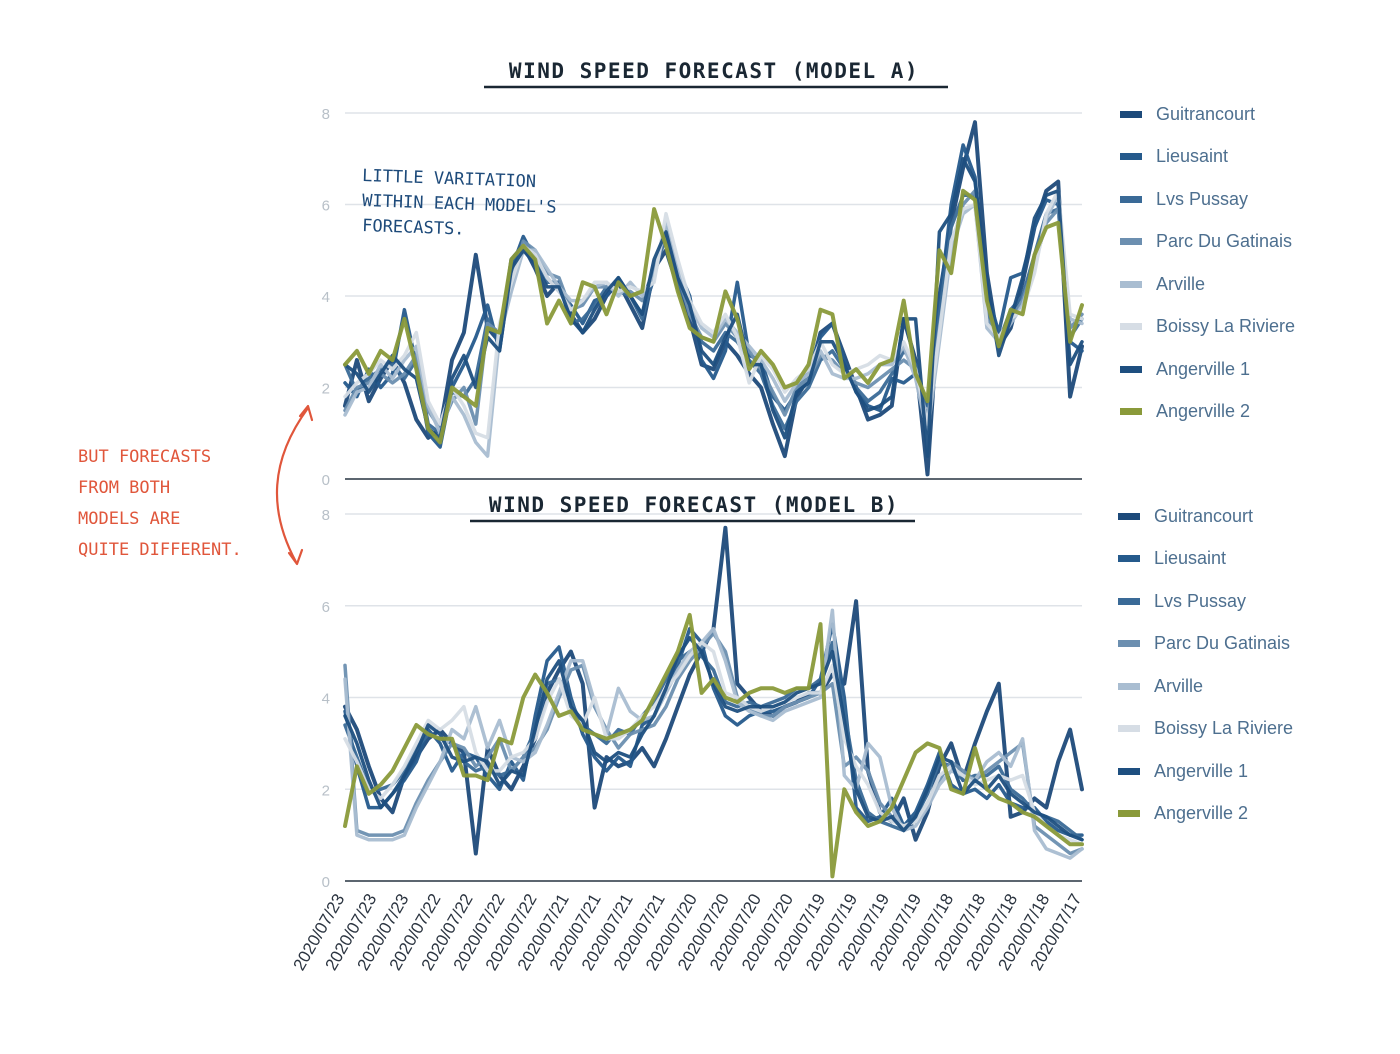 The image size is (1400, 1054). What do you see at coordinates (124, 488) in the screenshot?
I see `annotation-line: FROM BOTH` at bounding box center [124, 488].